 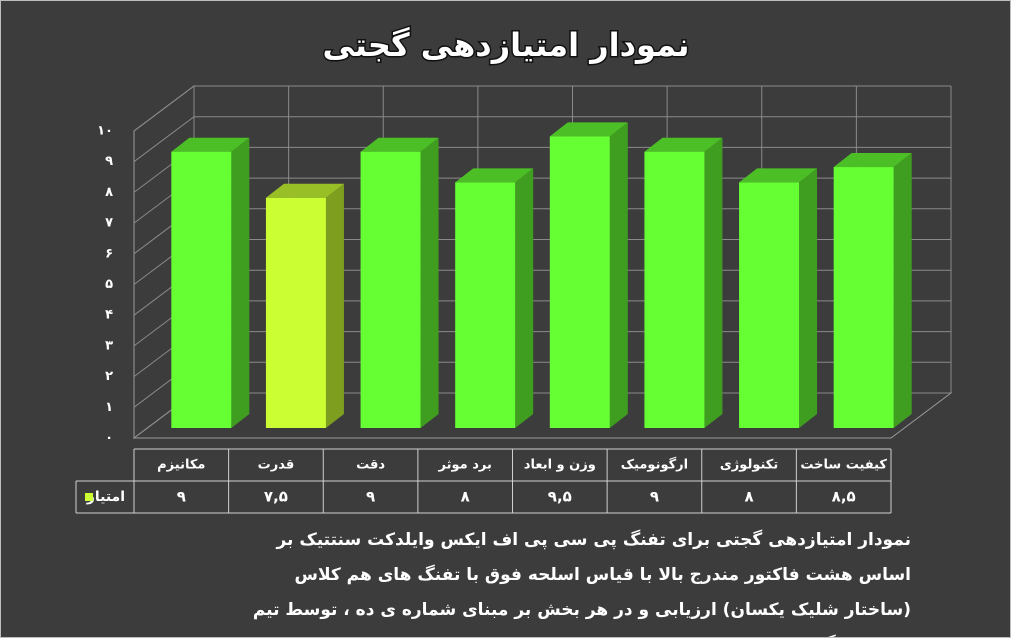 I want to click on y-tick-label: ۸, so click(x=109, y=192).